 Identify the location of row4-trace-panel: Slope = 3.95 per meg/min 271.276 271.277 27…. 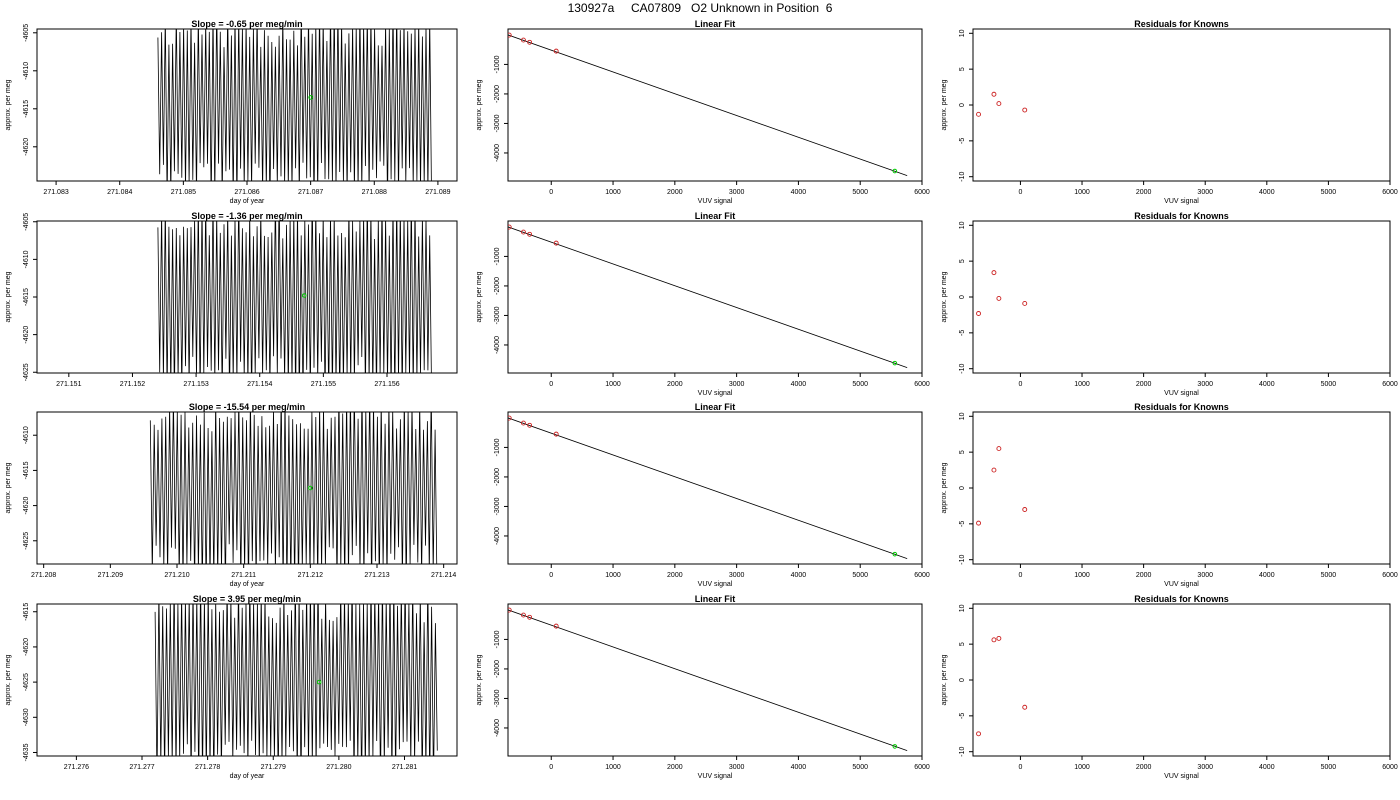
(231, 687).